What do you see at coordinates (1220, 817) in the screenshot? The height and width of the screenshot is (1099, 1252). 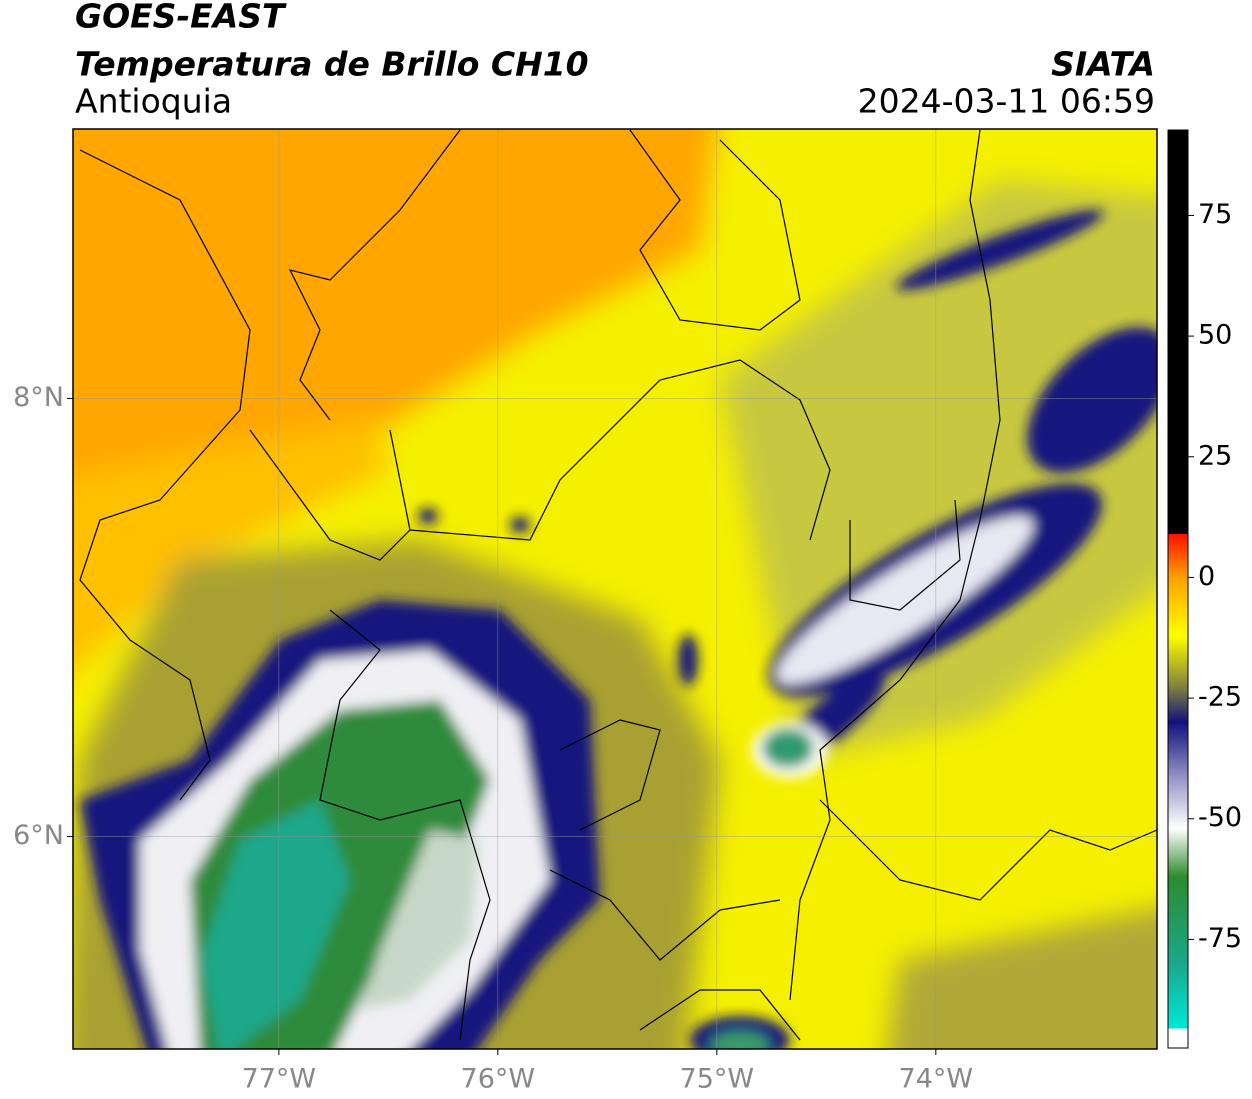 I see `colorbar-tick-label: -50` at bounding box center [1220, 817].